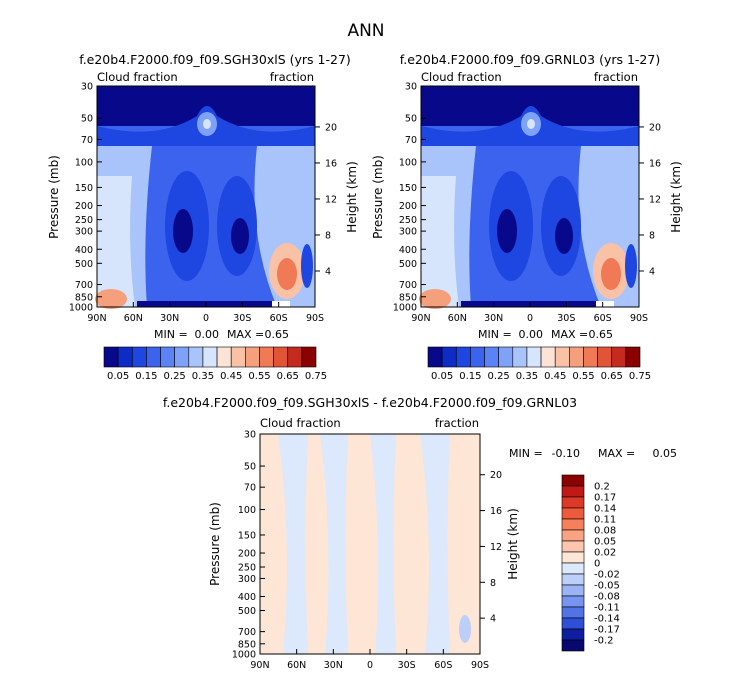 The width and height of the screenshot is (733, 677). What do you see at coordinates (279, 318) in the screenshot?
I see `lat-tick-label: 60S` at bounding box center [279, 318].